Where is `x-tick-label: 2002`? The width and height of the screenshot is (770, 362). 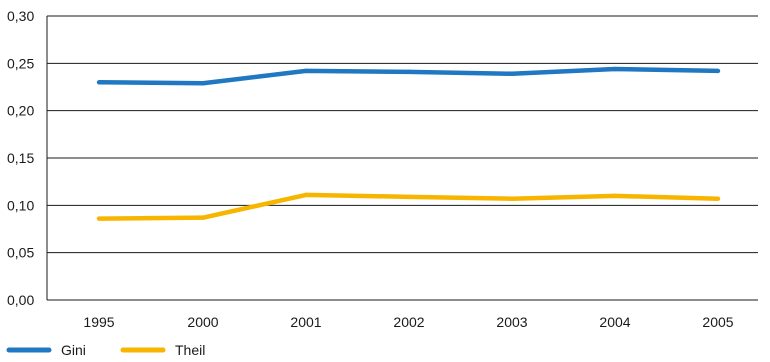
x-tick-label: 2002 is located at coordinates (408, 322).